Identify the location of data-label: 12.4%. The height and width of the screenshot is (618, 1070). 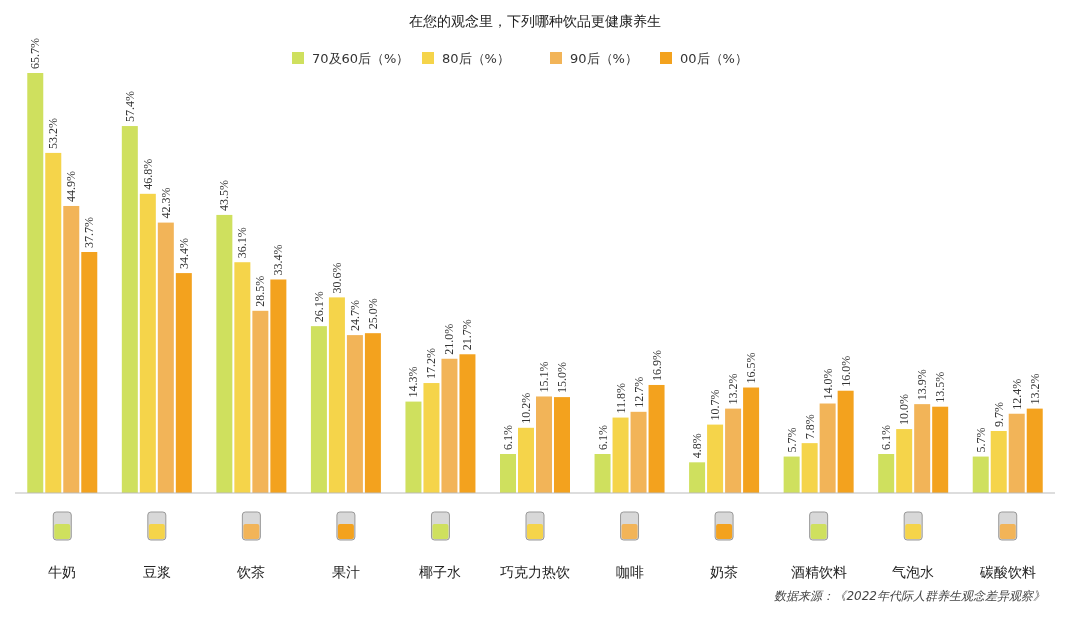
(1016, 394).